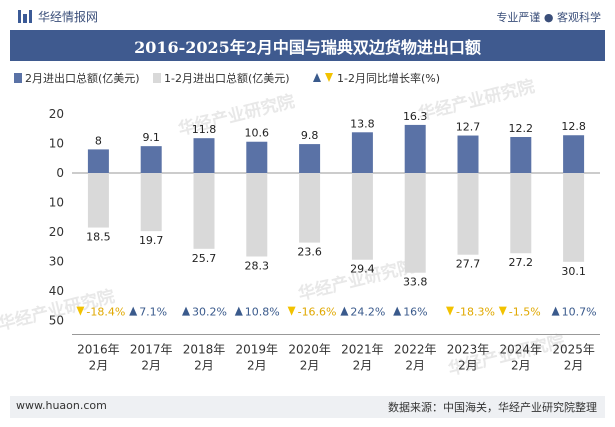 The height and width of the screenshot is (427, 615). What do you see at coordinates (307, 45) in the screenshot?
I see `chart-title: 2016-2025年2月中国与瑞典双边货物进出口额` at bounding box center [307, 45].